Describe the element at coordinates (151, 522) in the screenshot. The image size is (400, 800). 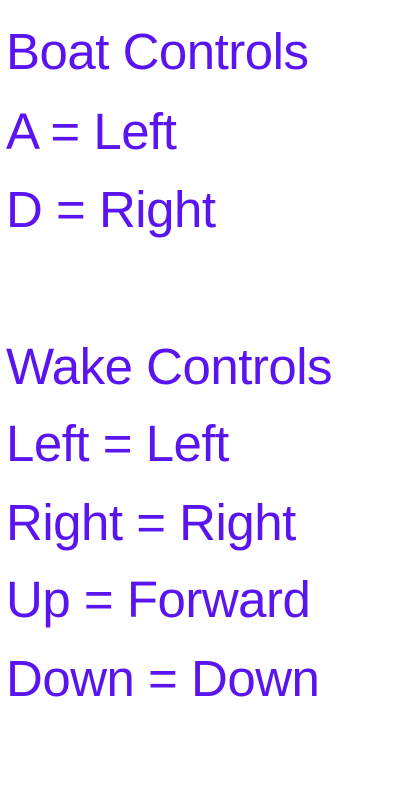
I see `wake-control-right: Right = Right` at that location.